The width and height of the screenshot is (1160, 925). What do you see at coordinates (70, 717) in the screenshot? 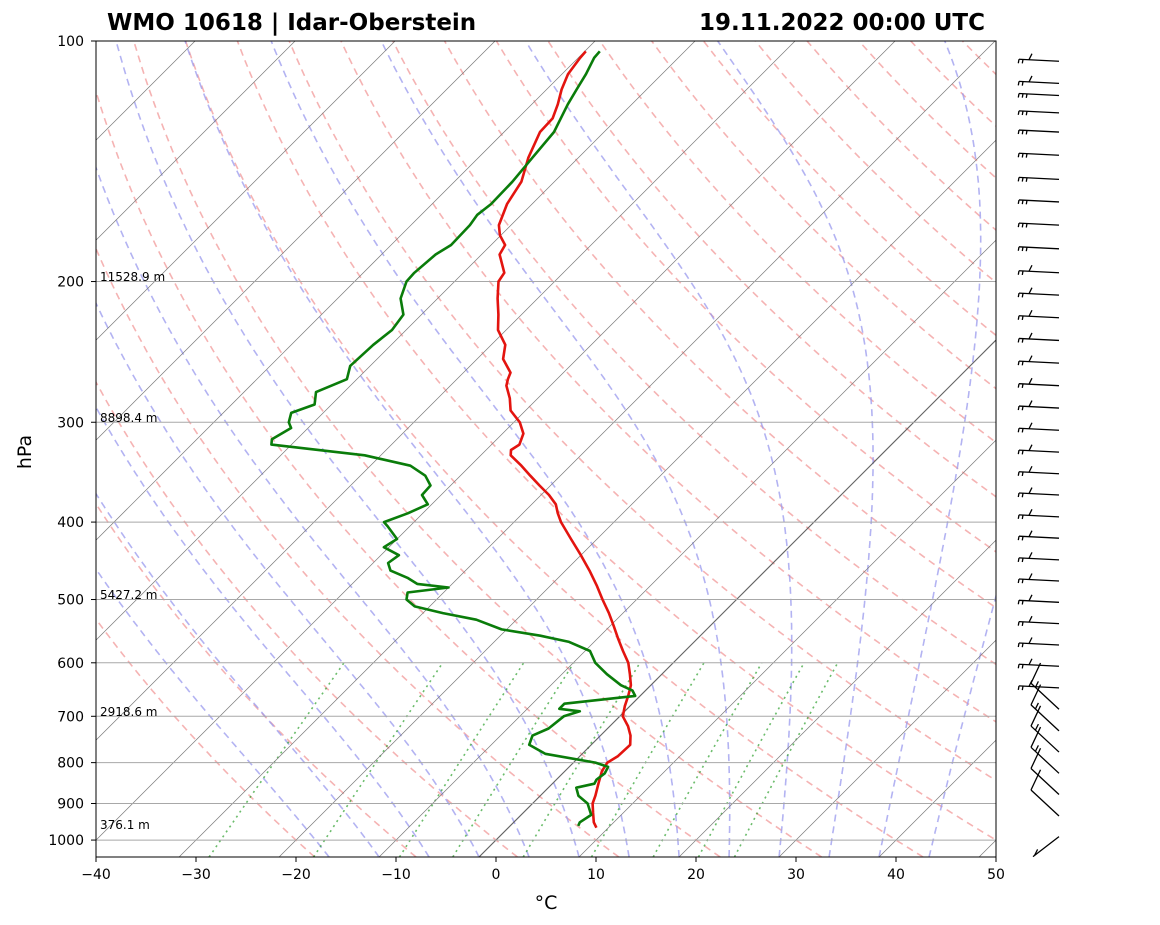
I see `y-tick-label: 700` at bounding box center [70, 717].